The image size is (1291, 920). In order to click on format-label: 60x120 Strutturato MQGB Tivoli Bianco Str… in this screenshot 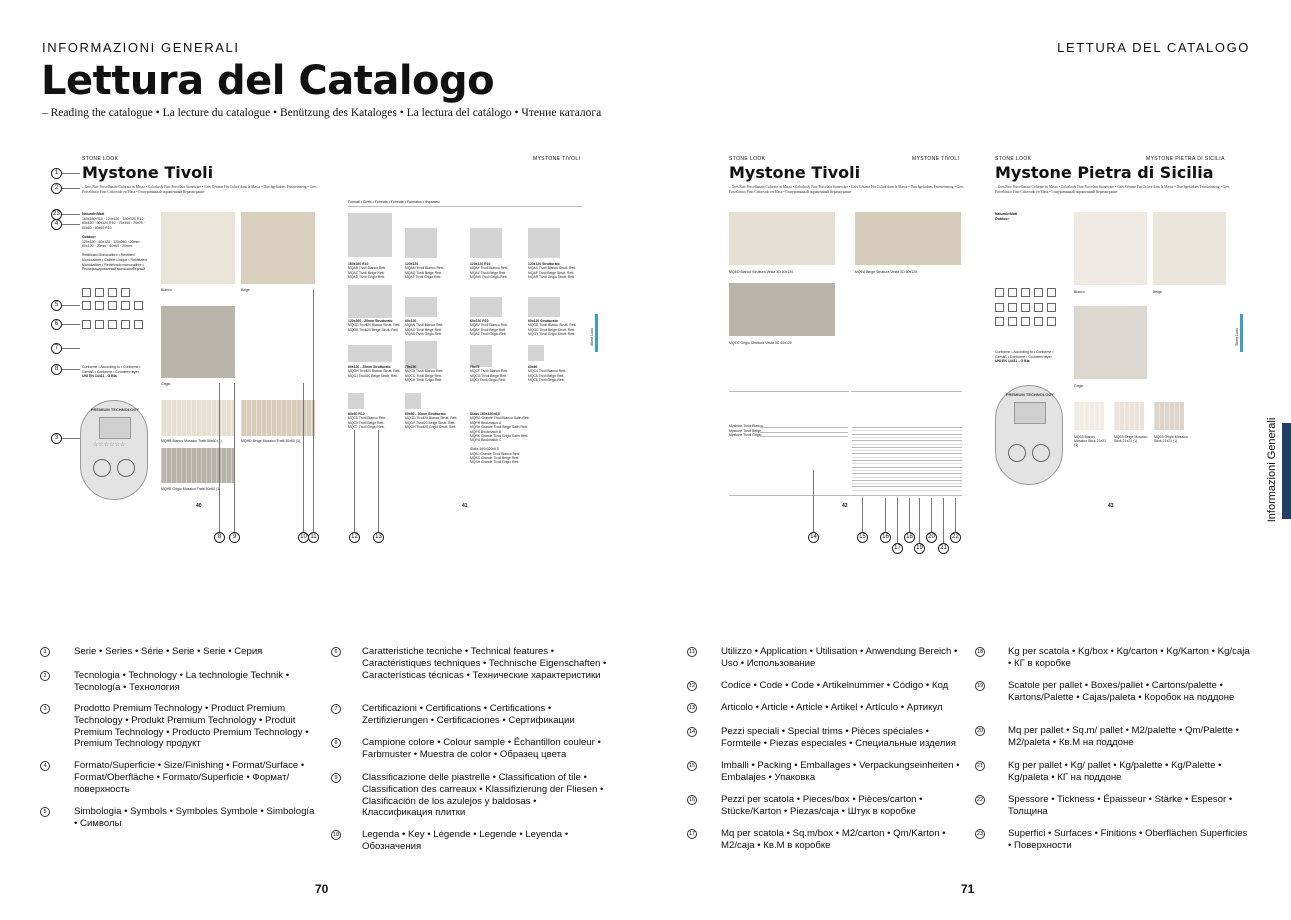, I will do `click(558, 328)`.